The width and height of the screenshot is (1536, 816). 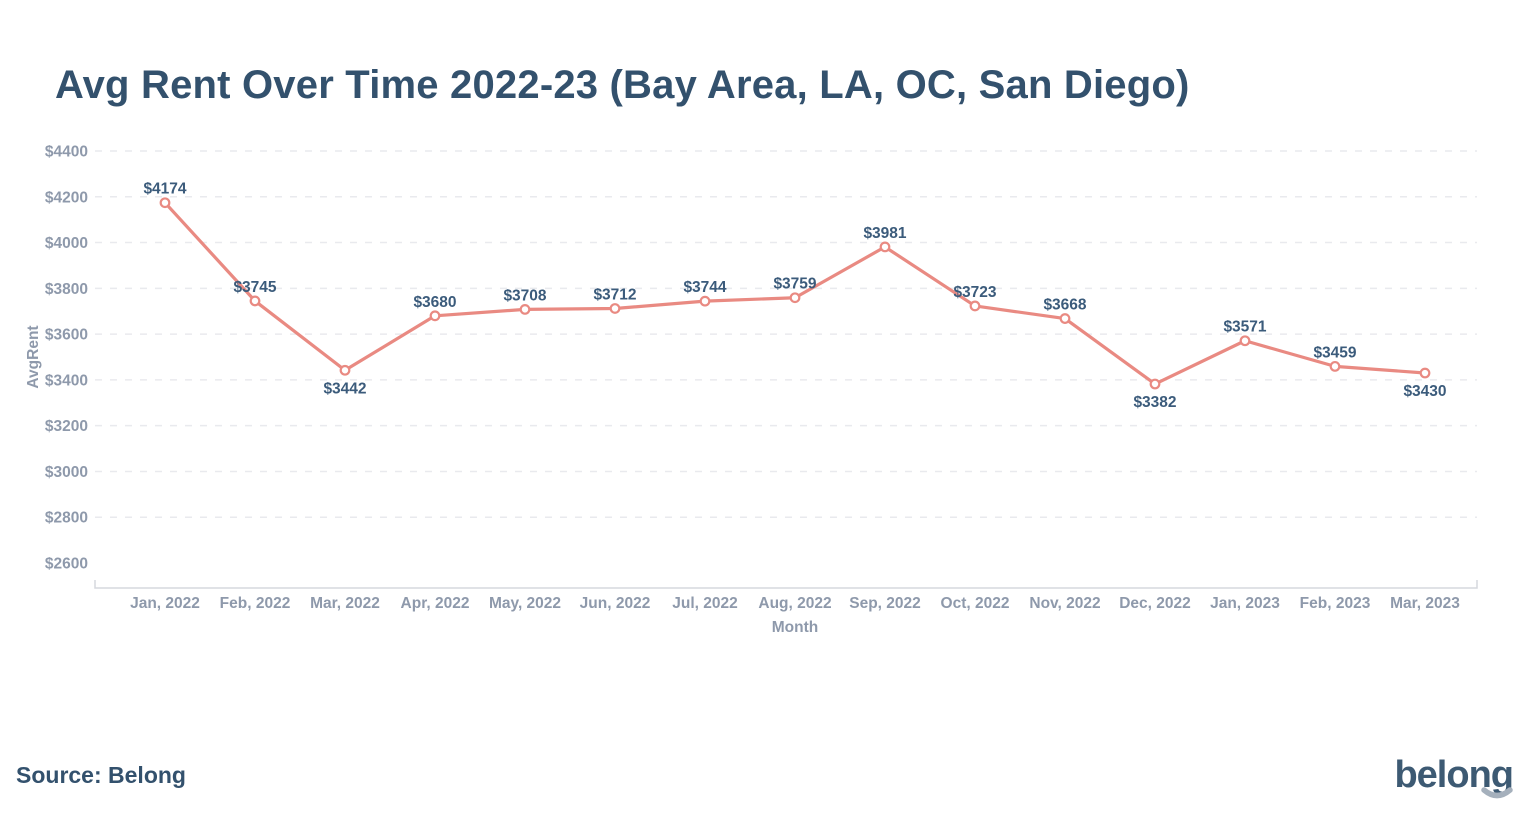 I want to click on data-point-label: $3744, so click(x=704, y=287).